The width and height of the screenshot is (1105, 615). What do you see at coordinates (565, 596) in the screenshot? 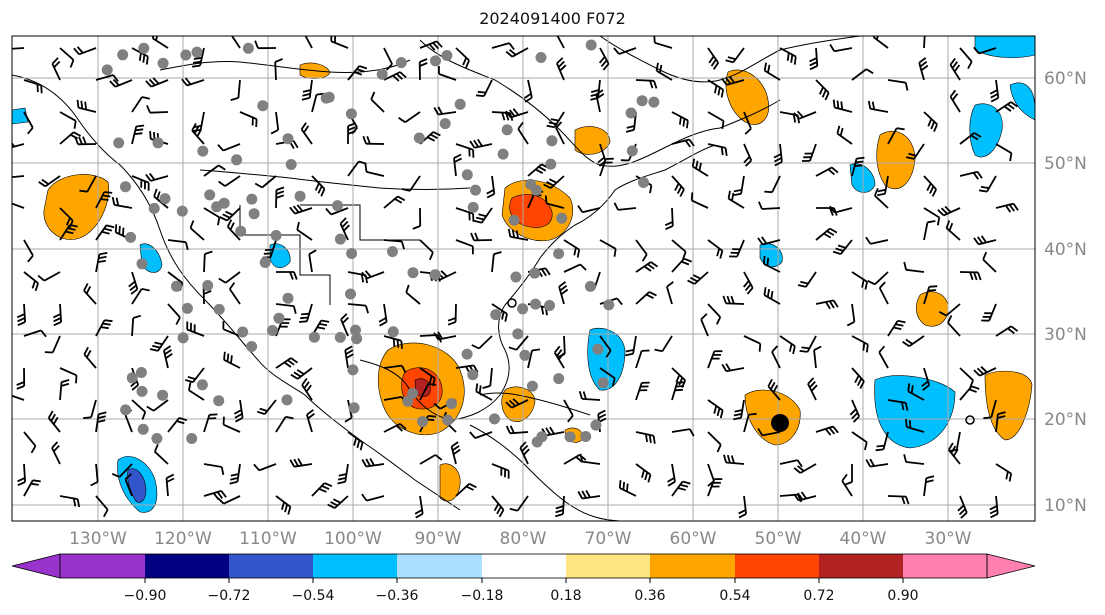
I see `colorbar-tick-label: 0.18` at bounding box center [565, 596].